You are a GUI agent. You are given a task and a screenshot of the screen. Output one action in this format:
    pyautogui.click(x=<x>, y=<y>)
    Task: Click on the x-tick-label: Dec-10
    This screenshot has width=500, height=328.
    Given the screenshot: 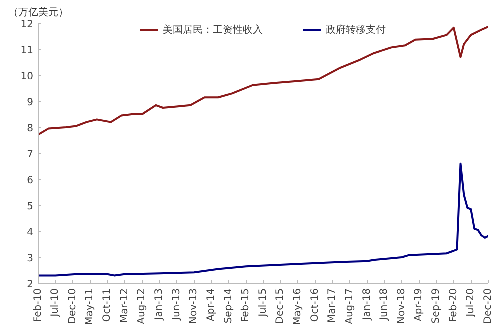 What is the action you would take?
    pyautogui.click(x=72, y=306)
    